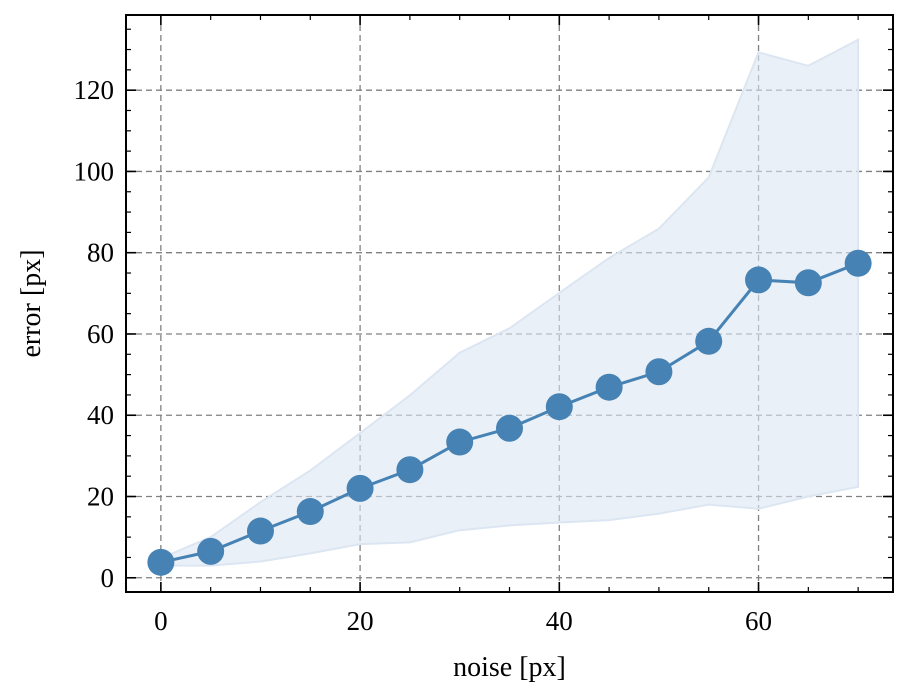 The image size is (908, 698). I want to click on y-tick-label: 0, so click(108, 578).